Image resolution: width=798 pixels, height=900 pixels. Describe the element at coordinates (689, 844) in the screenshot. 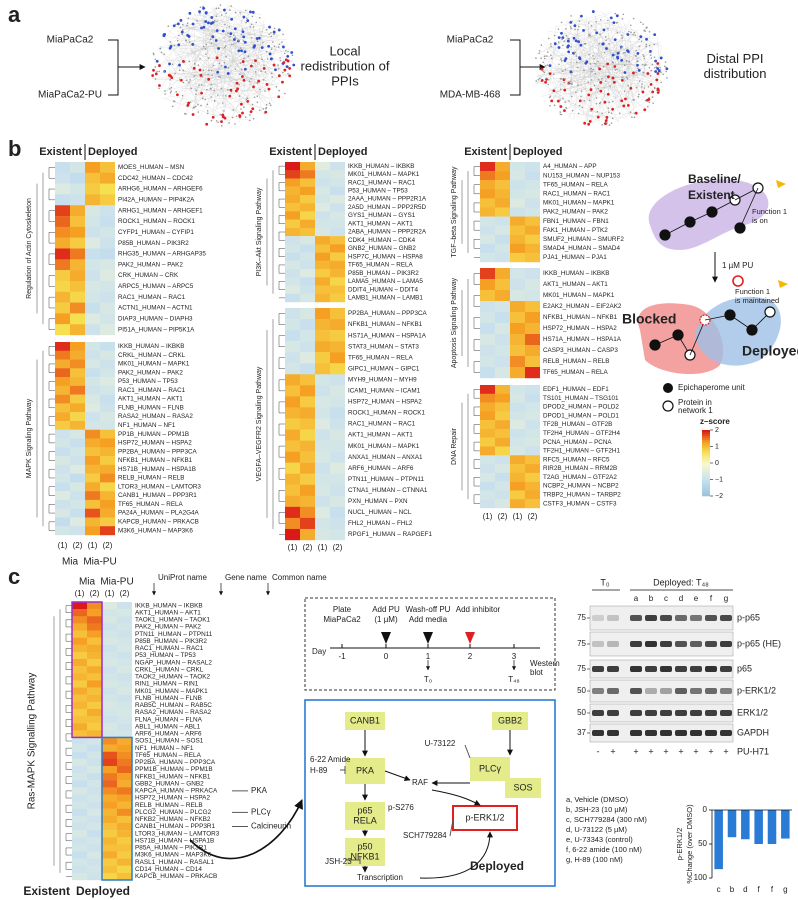

I see `y-axis-label: %Change (over DMSO)` at that location.